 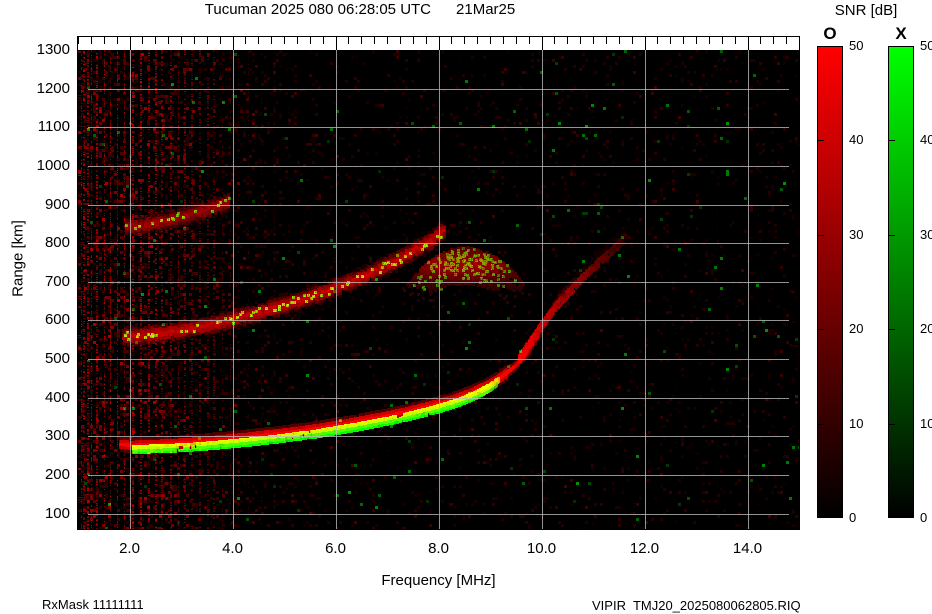 What do you see at coordinates (856, 328) in the screenshot?
I see `colorbar-tick-label: 20` at bounding box center [856, 328].